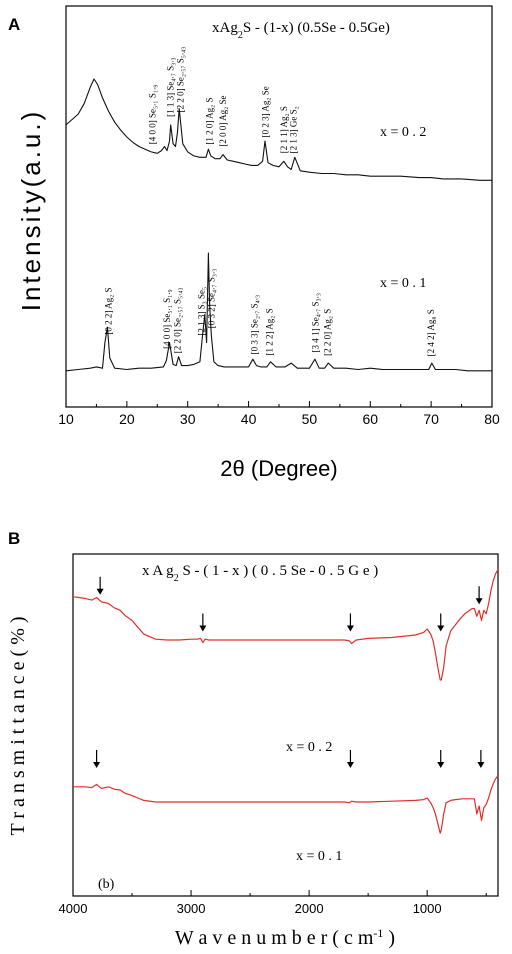 This screenshot has height=954, width=512. Describe the element at coordinates (273, 903) in the screenshot. I see `panel-b-x-axis: 4000 3000 2000 1000` at that location.